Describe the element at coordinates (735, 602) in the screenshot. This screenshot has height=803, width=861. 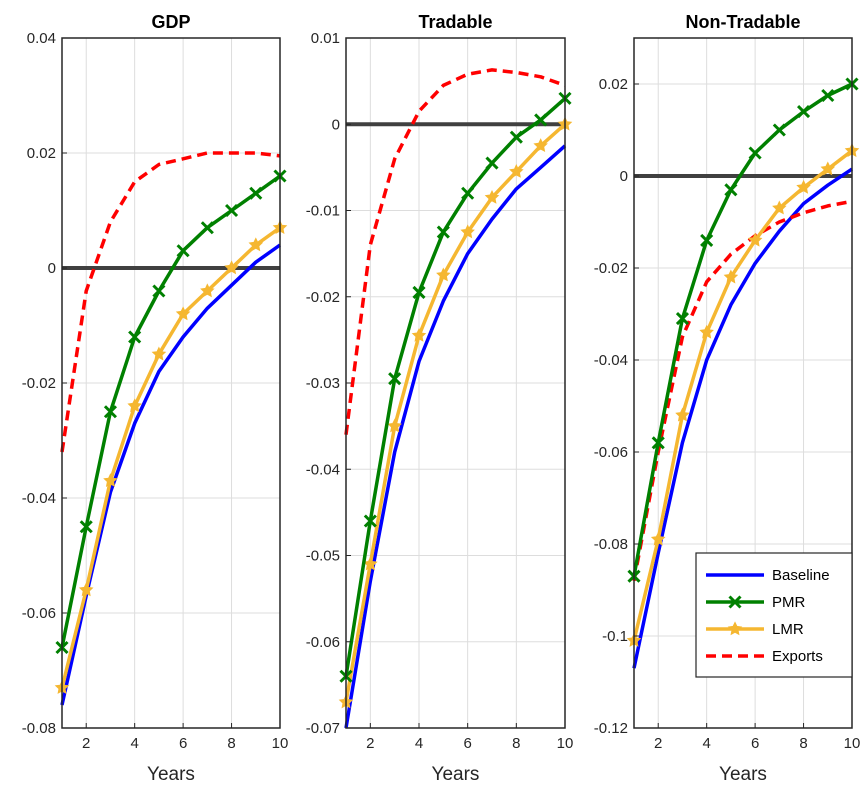
I see `legend-marker-pmr` at that location.